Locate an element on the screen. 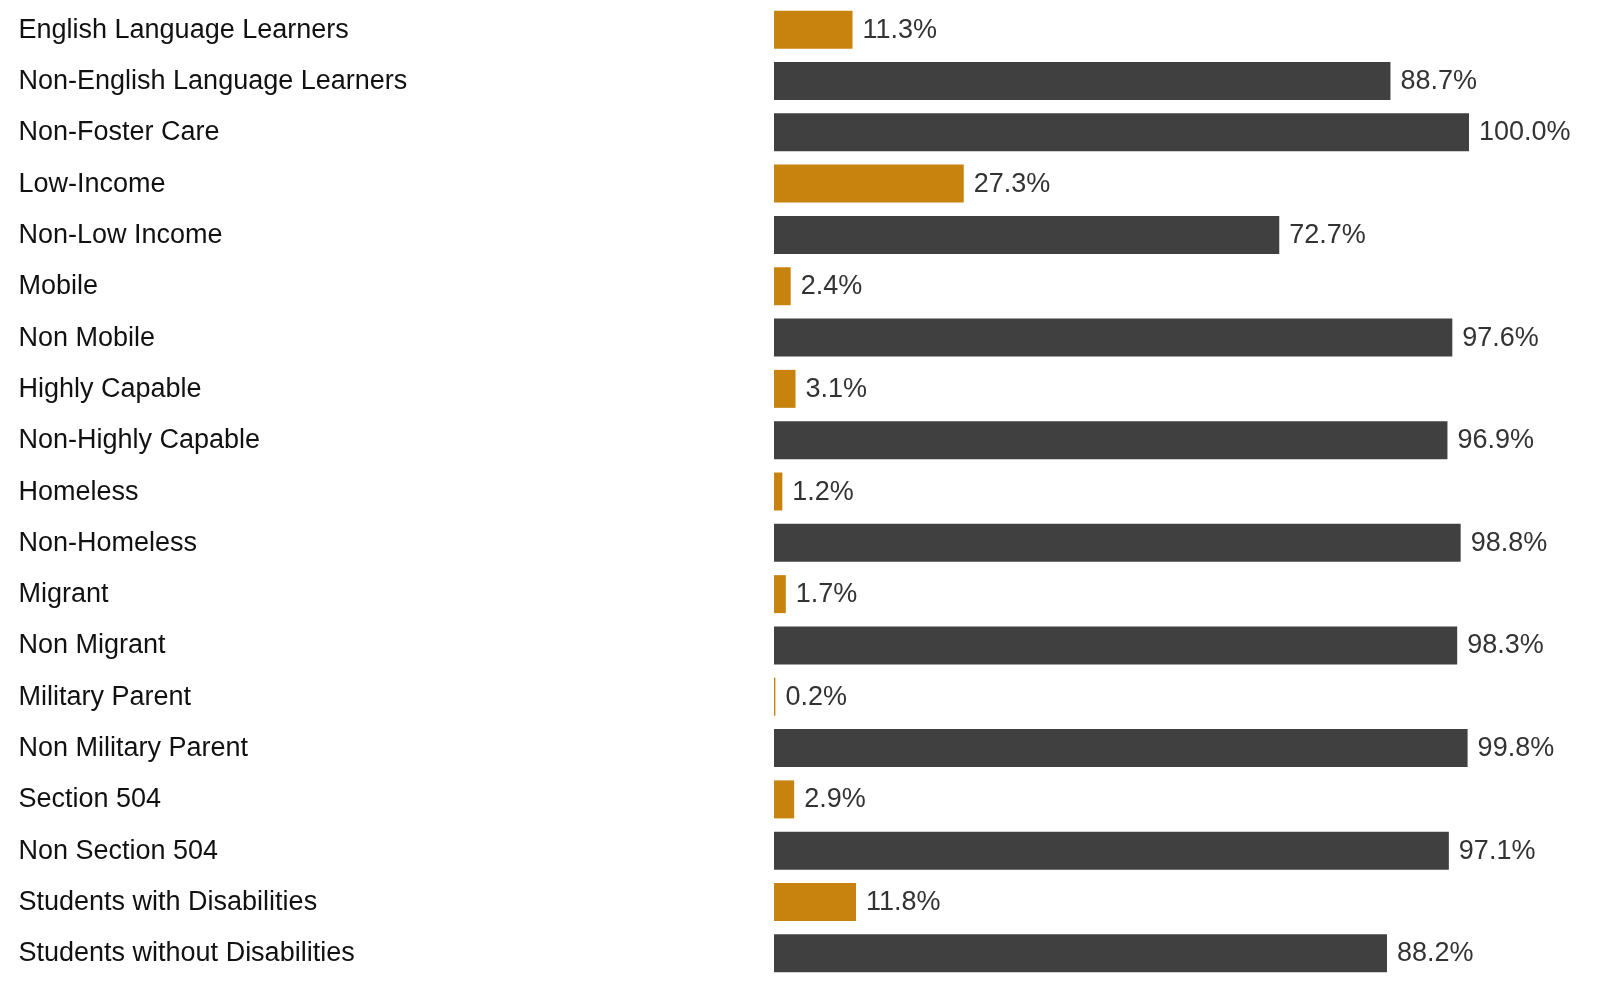  y-tick-label: Homeless is located at coordinates (78, 490).